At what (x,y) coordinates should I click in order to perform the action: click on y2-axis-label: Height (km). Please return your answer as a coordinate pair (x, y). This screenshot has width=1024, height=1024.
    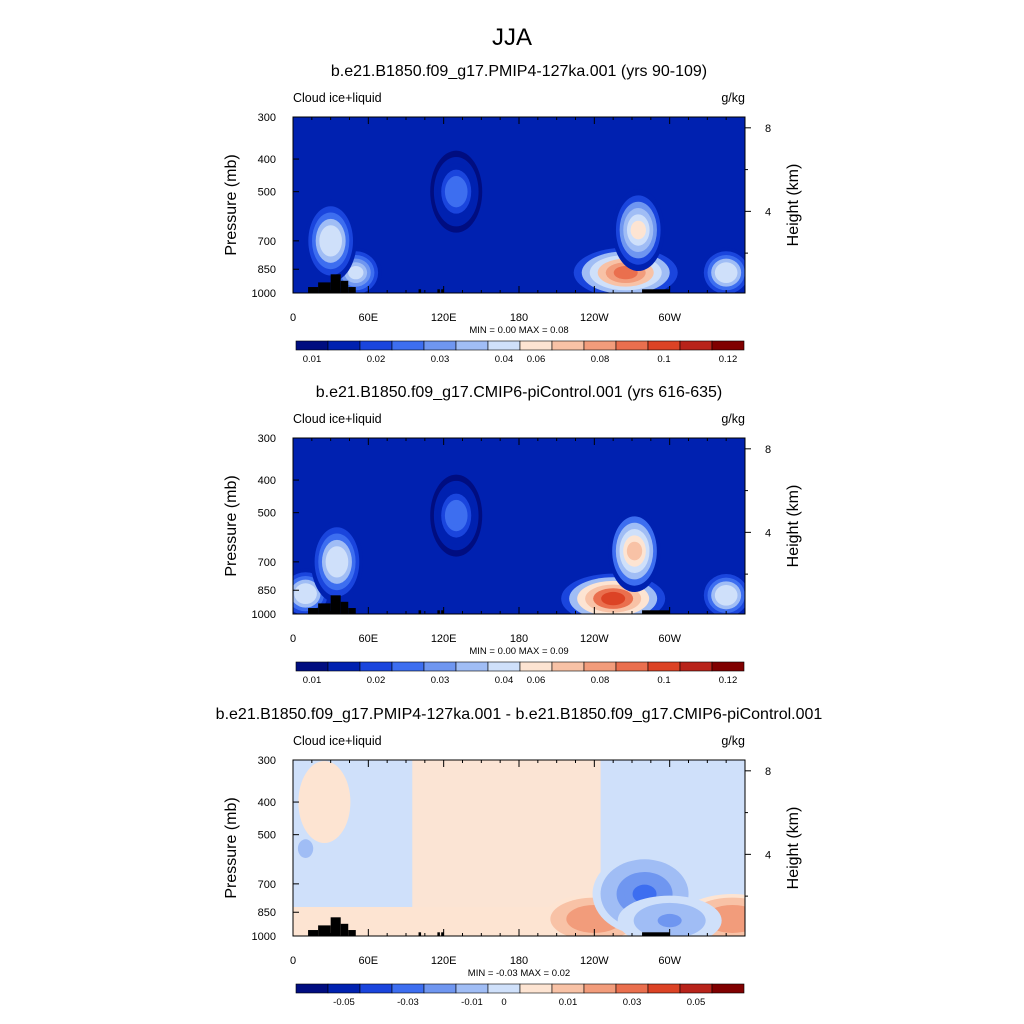
    Looking at the image, I should click on (793, 205).